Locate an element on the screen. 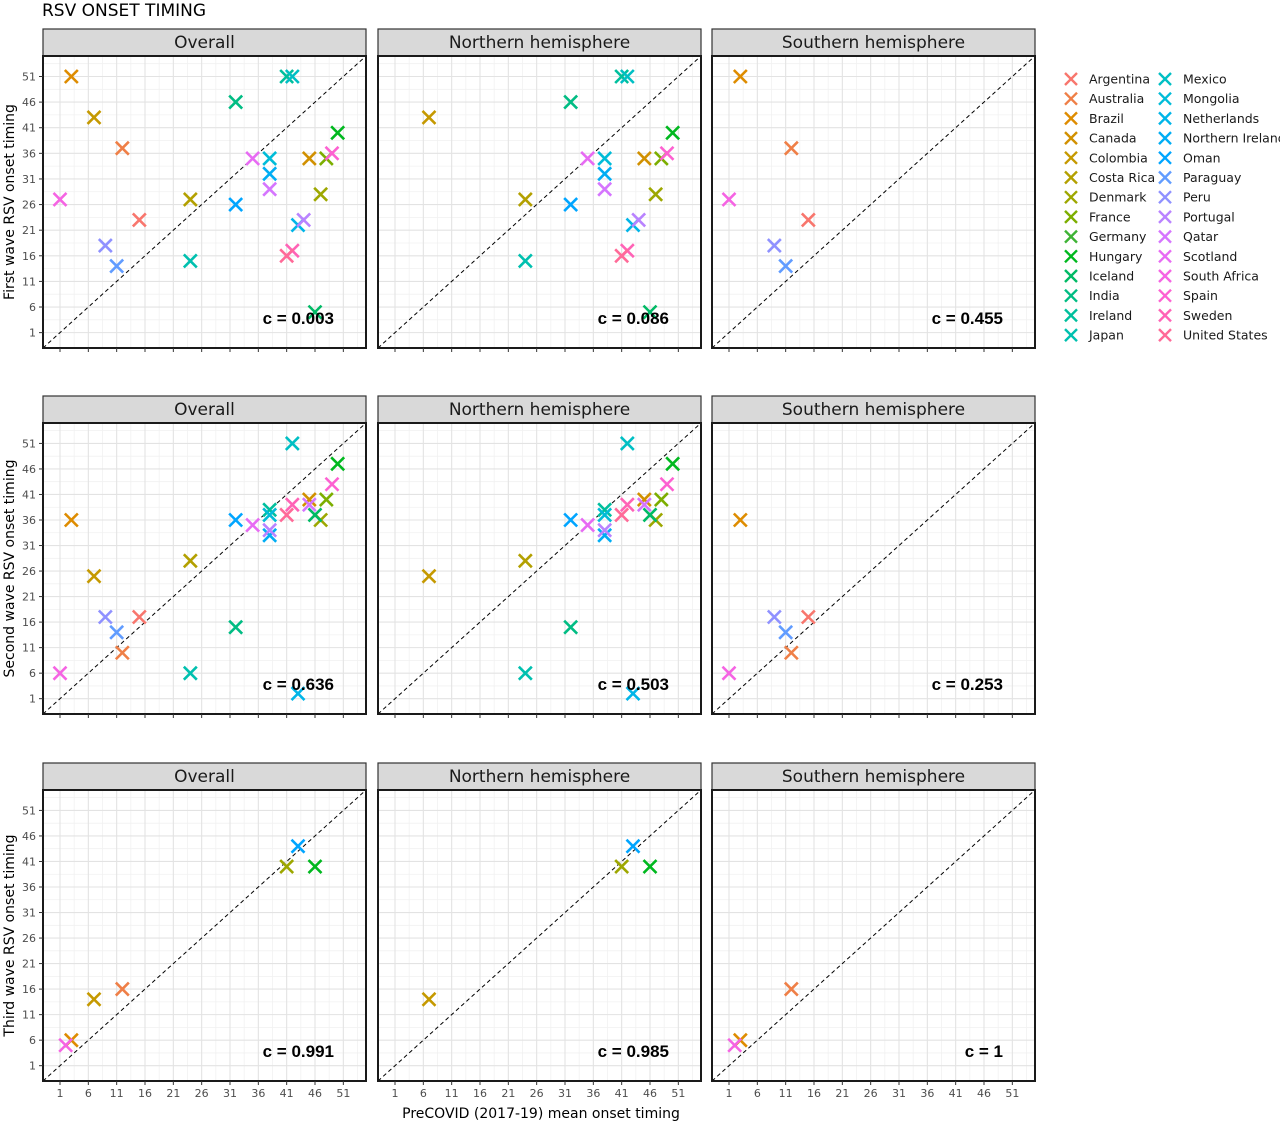 The height and width of the screenshot is (1124, 1280). y-tick-label: 26 is located at coordinates (29, 205).